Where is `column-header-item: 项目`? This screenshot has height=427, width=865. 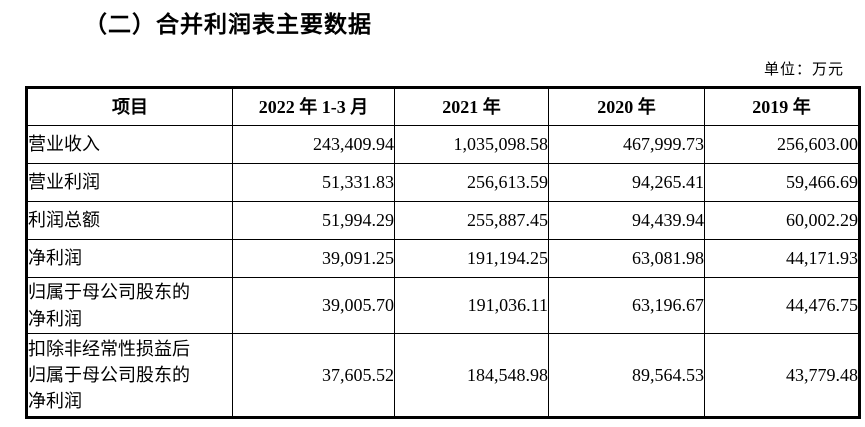
column-header-item: 项目 is located at coordinates (129, 106).